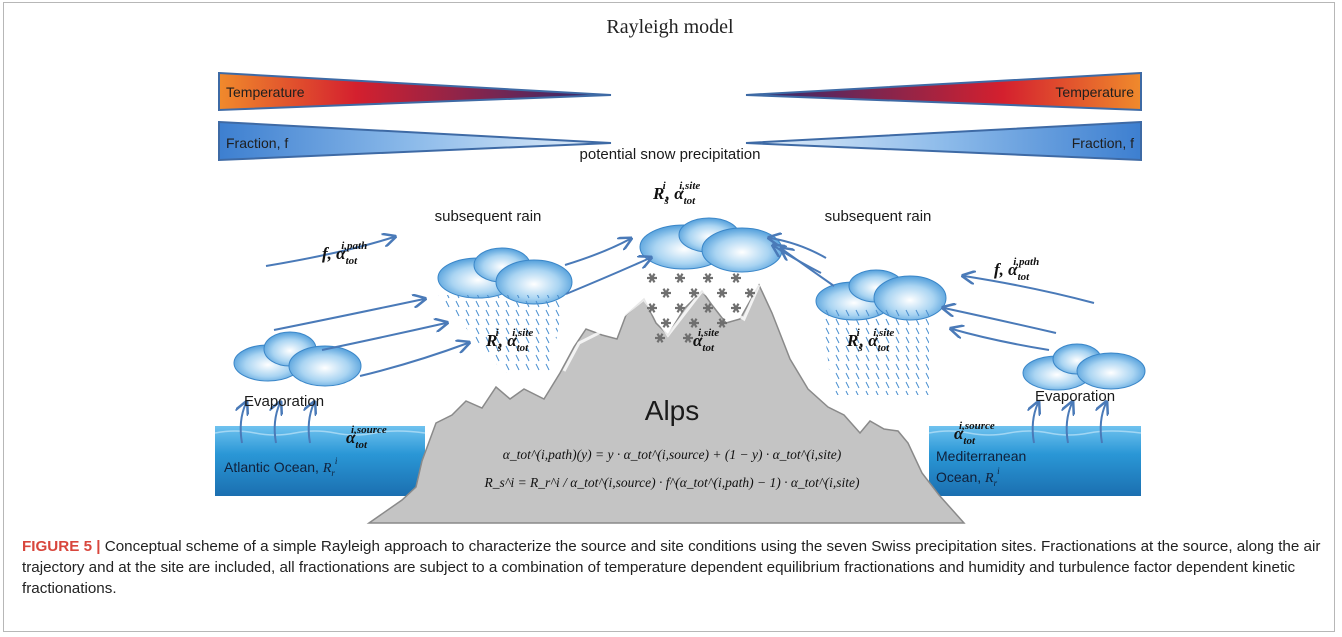 The height and width of the screenshot is (637, 1342). What do you see at coordinates (711, 245) in the screenshot?
I see `cloud-snow` at bounding box center [711, 245].